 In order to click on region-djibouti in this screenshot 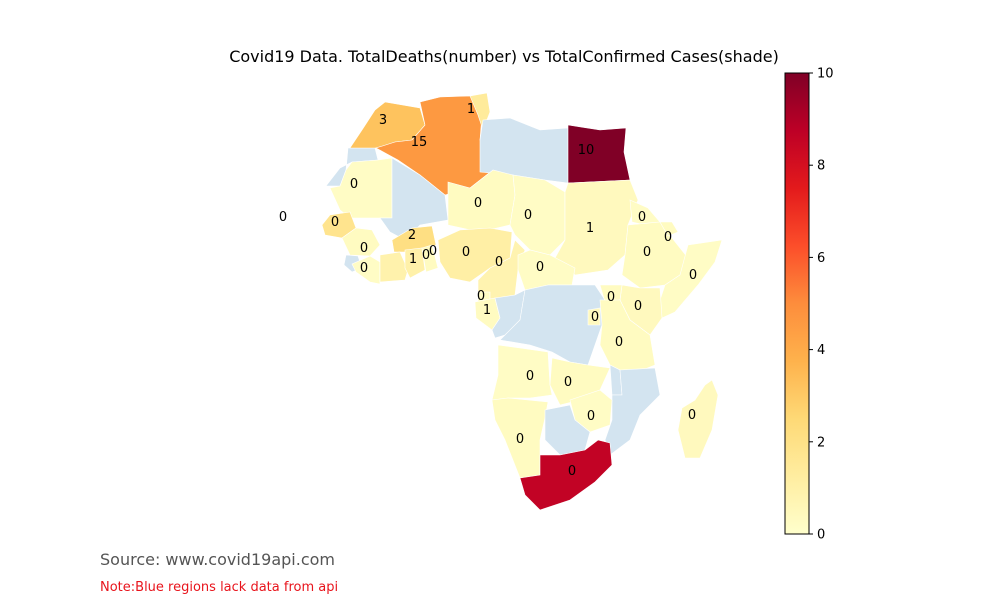, I will do `click(669, 229)`.